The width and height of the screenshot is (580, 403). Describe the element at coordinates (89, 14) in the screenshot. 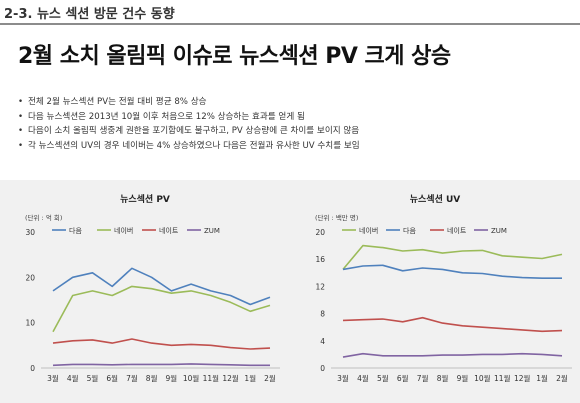

I see `section-title: 2-3. 뉴스 섹션 방문 건수 동향` at that location.